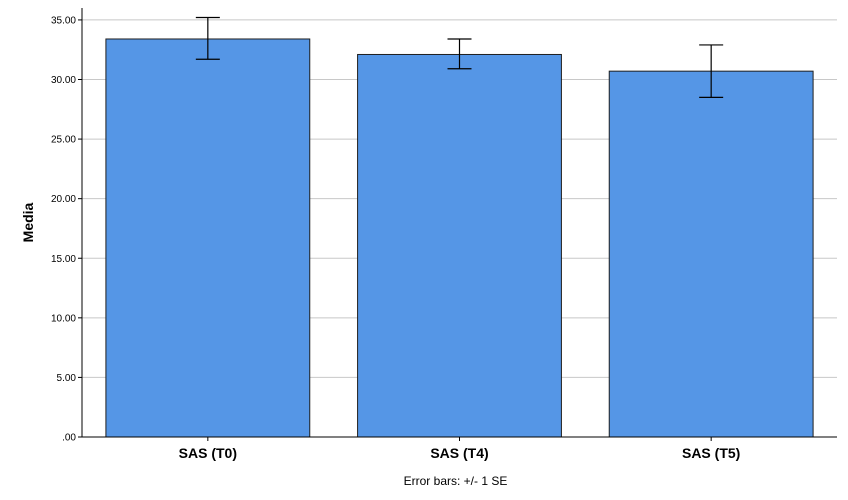 The height and width of the screenshot is (500, 848). What do you see at coordinates (63, 80) in the screenshot?
I see `y-tick-label: 30.00` at bounding box center [63, 80].